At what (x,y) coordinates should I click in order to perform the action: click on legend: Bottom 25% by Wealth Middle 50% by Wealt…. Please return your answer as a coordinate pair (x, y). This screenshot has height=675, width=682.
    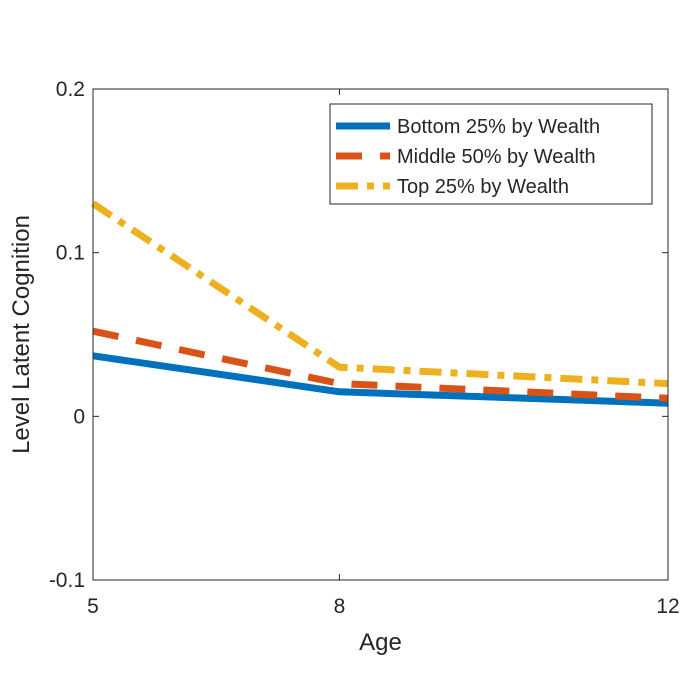
    Looking at the image, I should click on (491, 154).